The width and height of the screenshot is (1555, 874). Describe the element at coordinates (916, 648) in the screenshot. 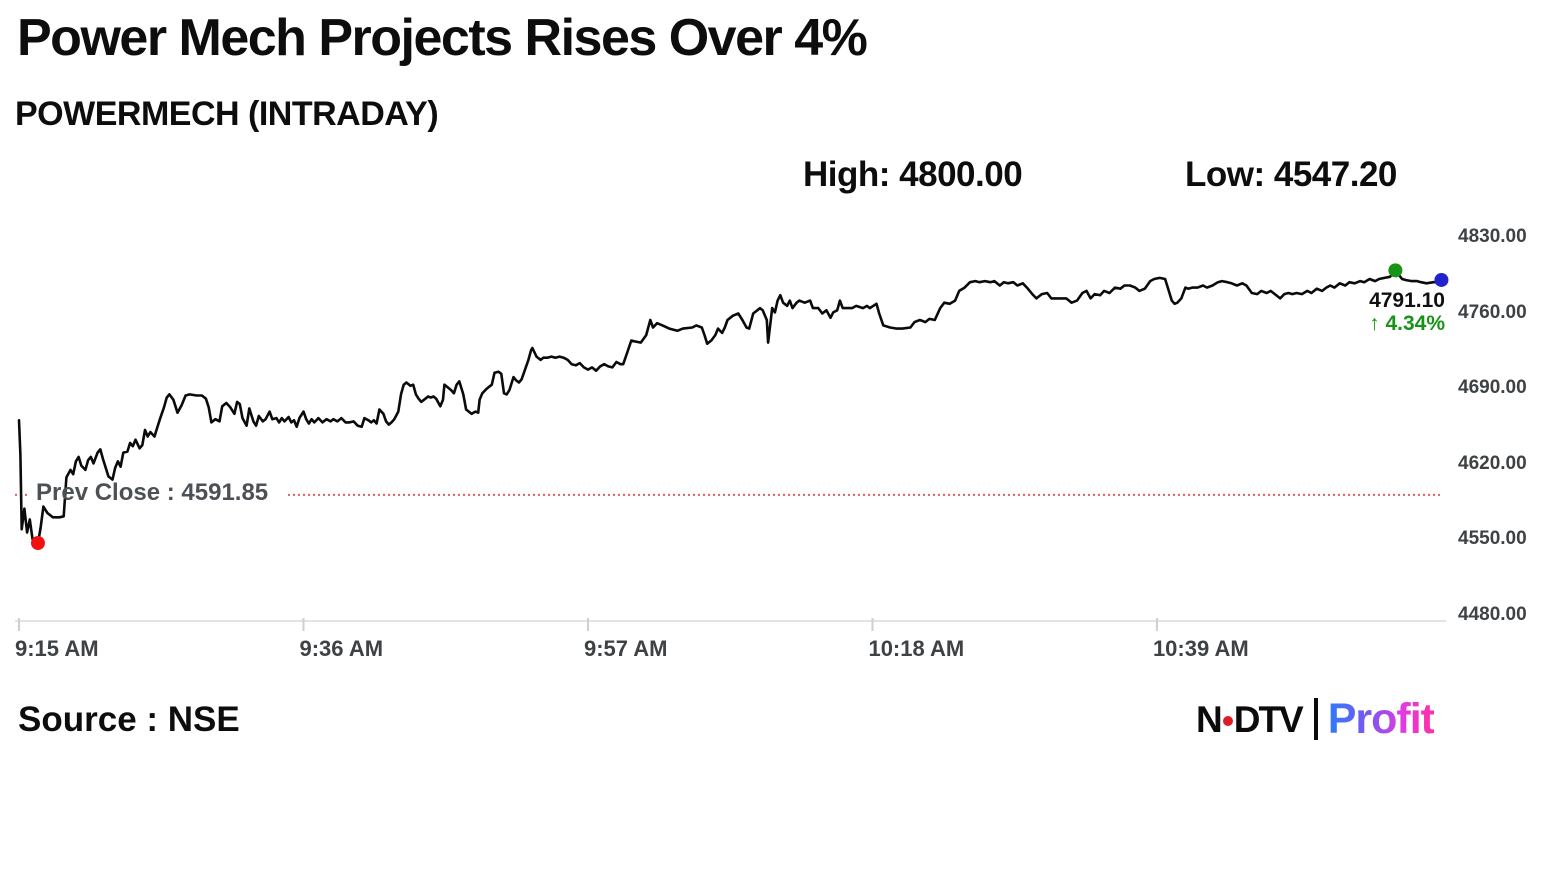

I see `x-axis-label: 10:18 AM` at that location.